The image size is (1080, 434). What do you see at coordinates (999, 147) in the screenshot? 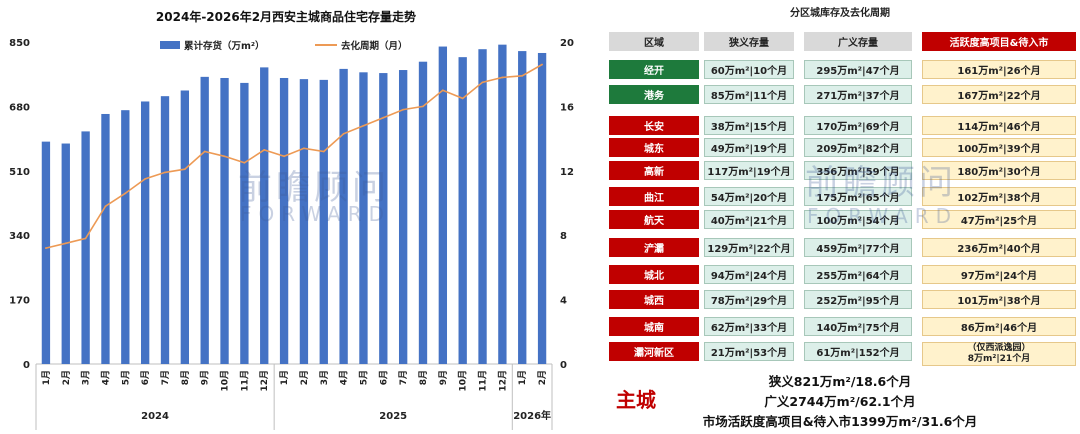
I see `active-projects-cell: 100万m²|39个月` at bounding box center [999, 147].